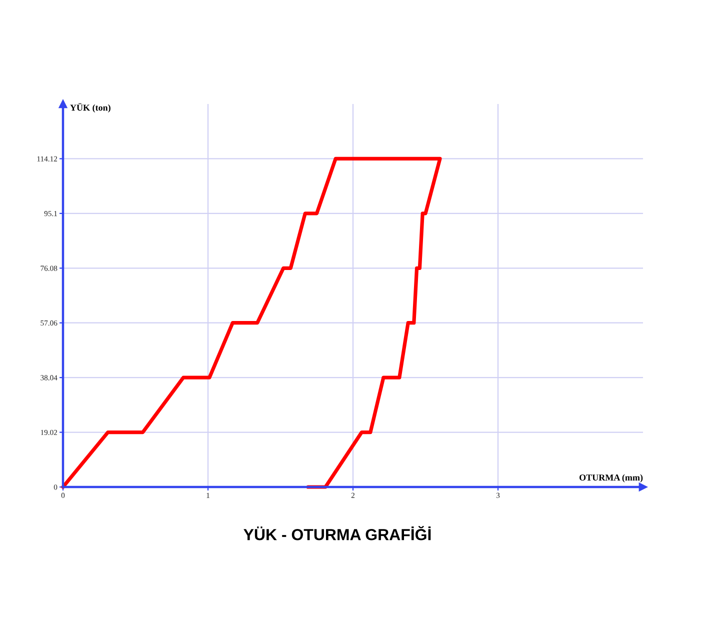 The image size is (705, 628). Describe the element at coordinates (90, 108) in the screenshot. I see `y-axis-title: YÜK (ton)` at that location.